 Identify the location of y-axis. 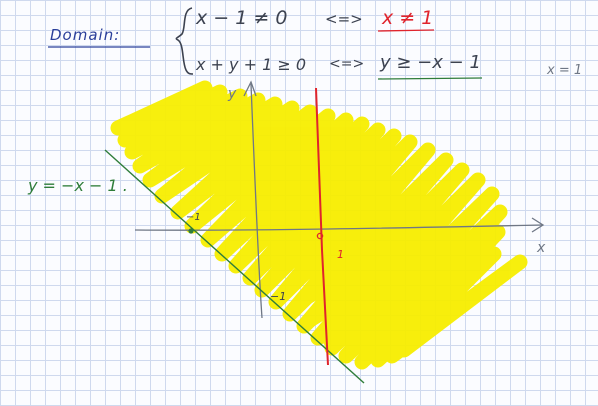
(256, 201).